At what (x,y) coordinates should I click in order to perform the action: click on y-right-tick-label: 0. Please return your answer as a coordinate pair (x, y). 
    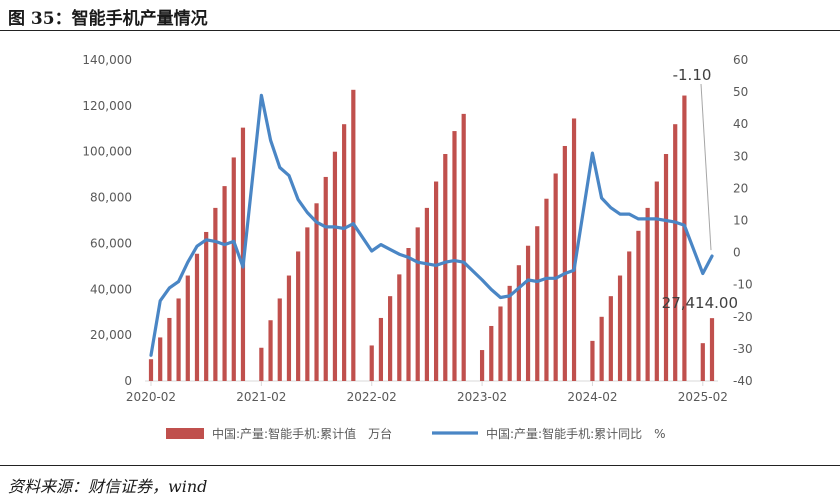
    Looking at the image, I should click on (737, 253).